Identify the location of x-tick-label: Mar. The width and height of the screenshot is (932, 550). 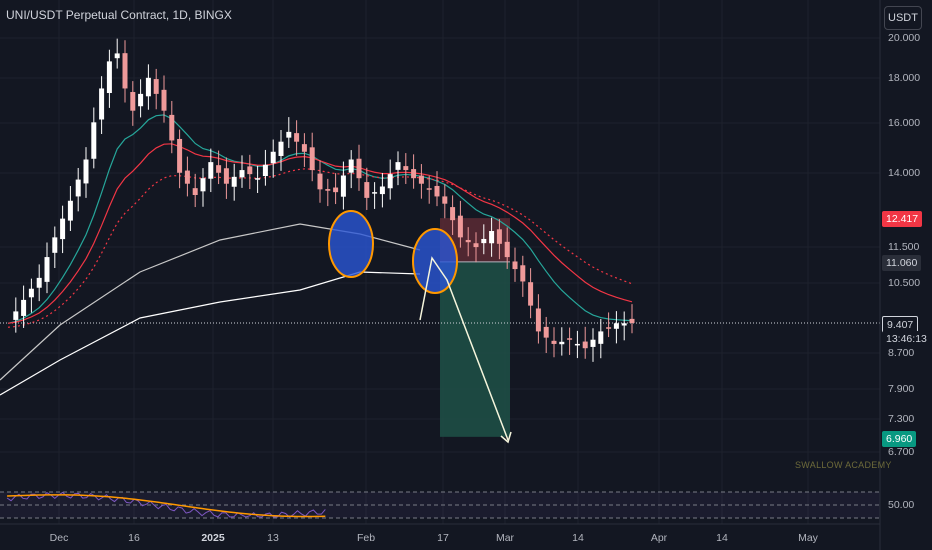
(505, 538).